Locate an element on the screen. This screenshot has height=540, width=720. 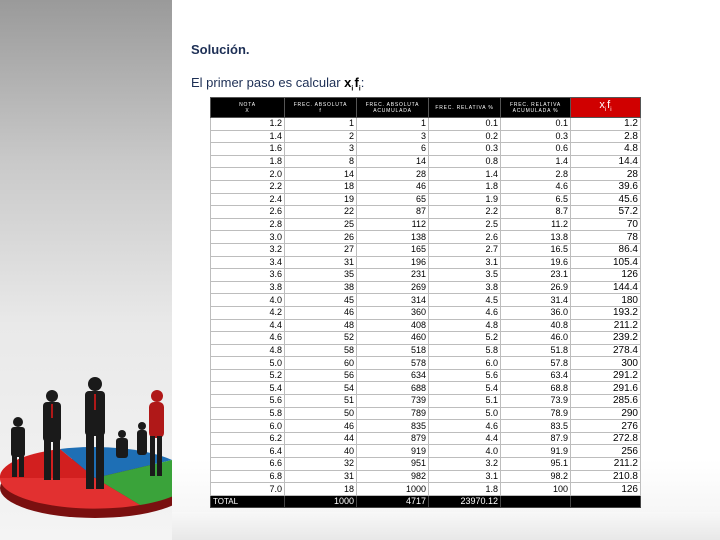
frec-relativa-acumulada-cell: 100 is located at coordinates (535, 489).